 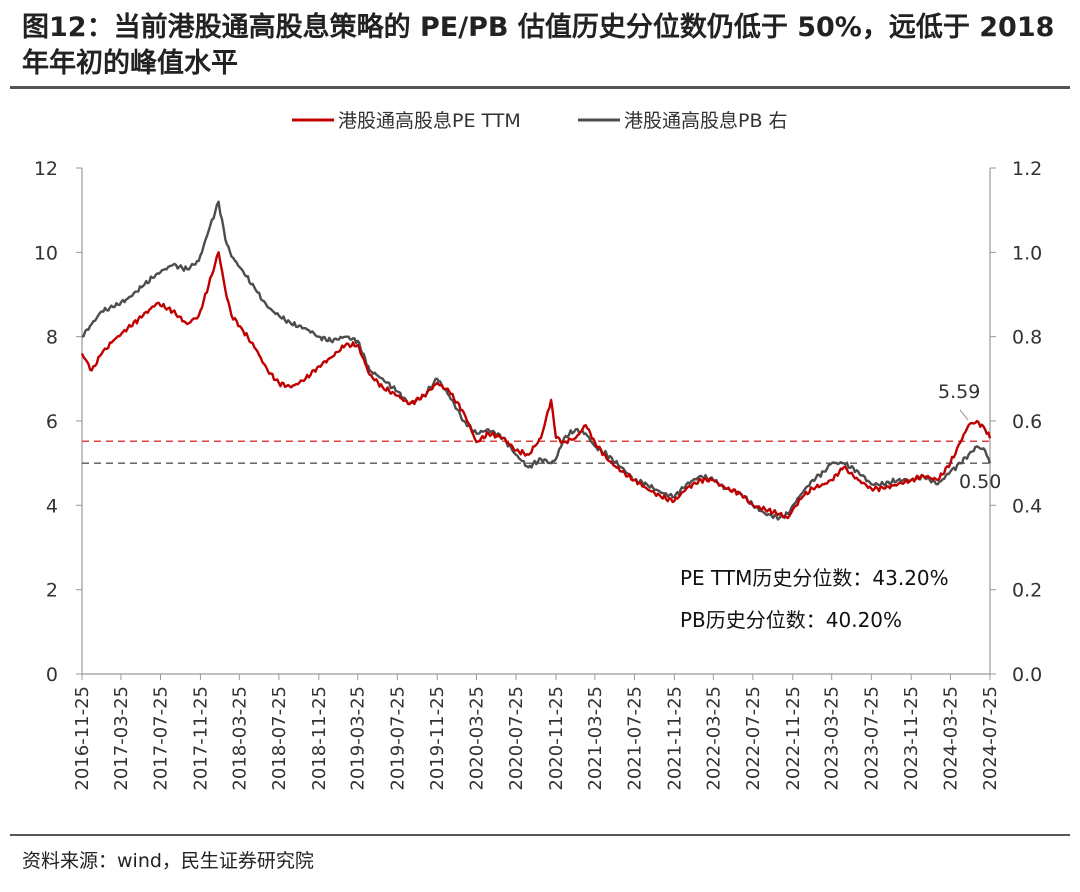 I want to click on legend-label-pe: 港股通高股息PE TTM, so click(x=429, y=121).